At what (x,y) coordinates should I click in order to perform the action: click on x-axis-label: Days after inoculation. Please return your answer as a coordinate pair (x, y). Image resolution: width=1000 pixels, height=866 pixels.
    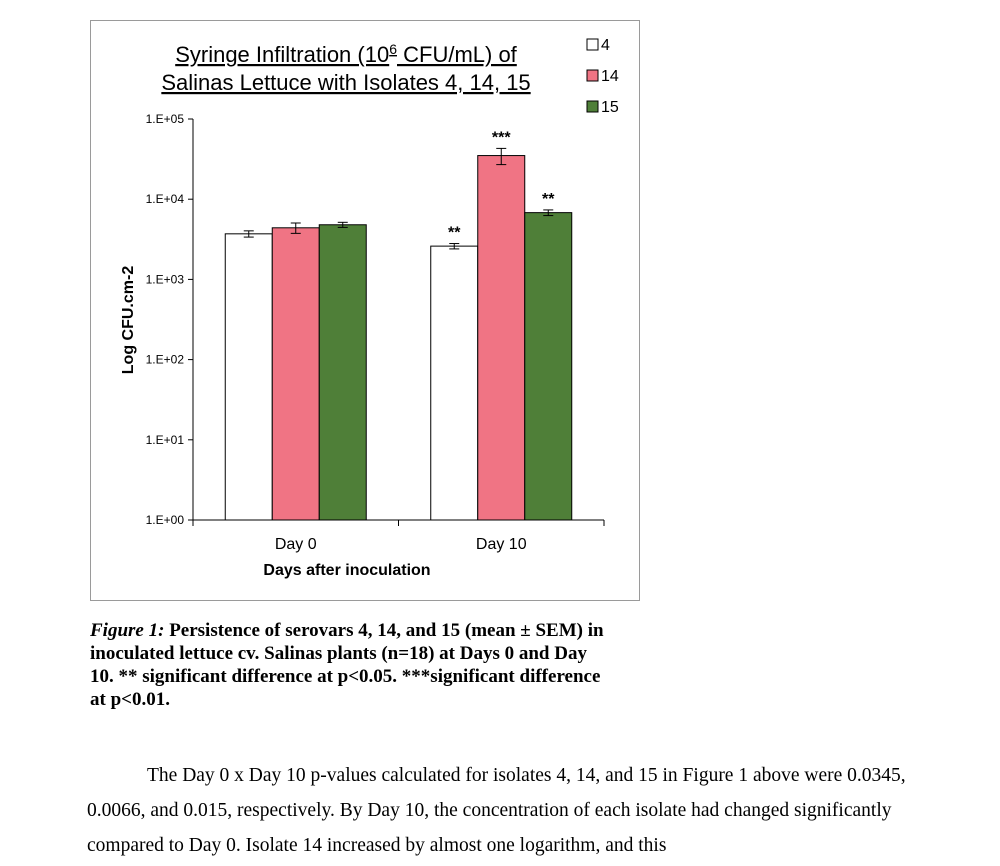
    Looking at the image, I should click on (346, 570).